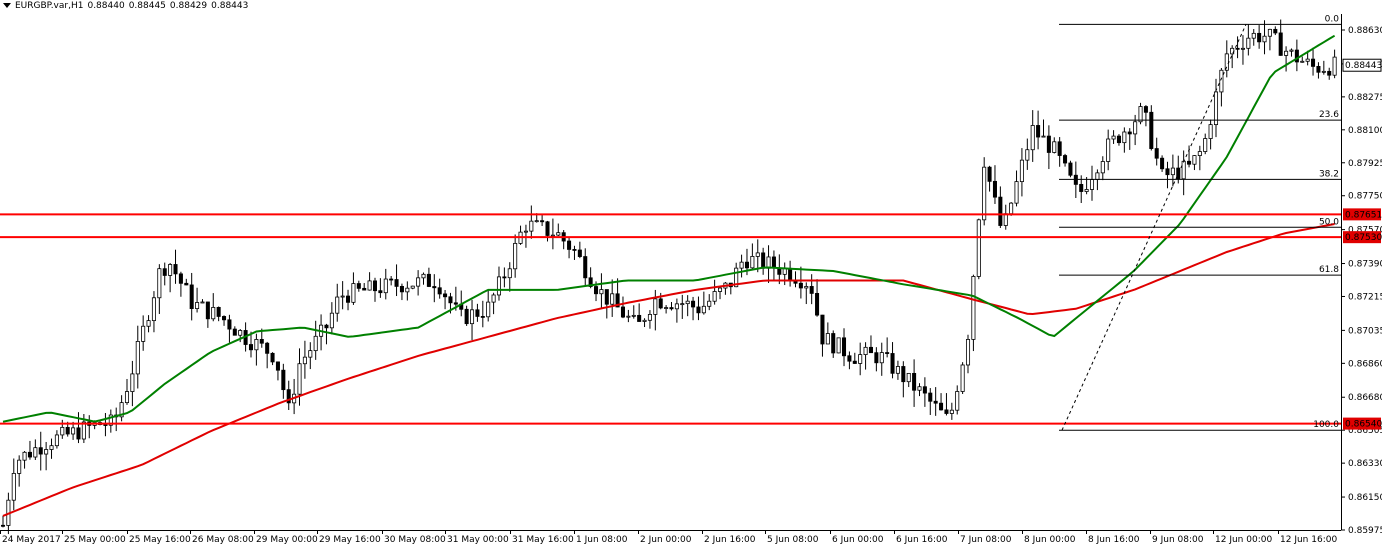 Image resolution: width=1382 pixels, height=550 pixels. What do you see at coordinates (543, 540) in the screenshot?
I see `x-tick-label: 31 May 16:00` at bounding box center [543, 540].